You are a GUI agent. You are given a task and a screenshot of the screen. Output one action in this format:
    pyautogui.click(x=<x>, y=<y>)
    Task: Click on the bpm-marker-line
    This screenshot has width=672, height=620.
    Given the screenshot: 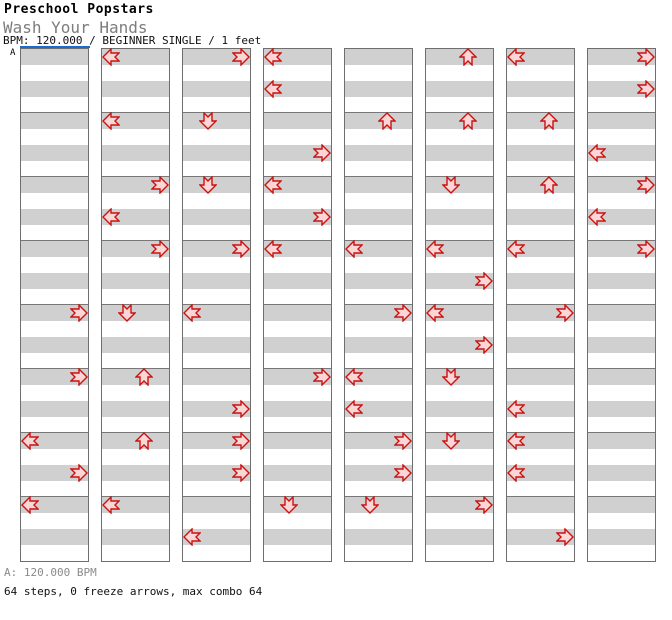 What is the action you would take?
    pyautogui.click(x=55, y=47)
    